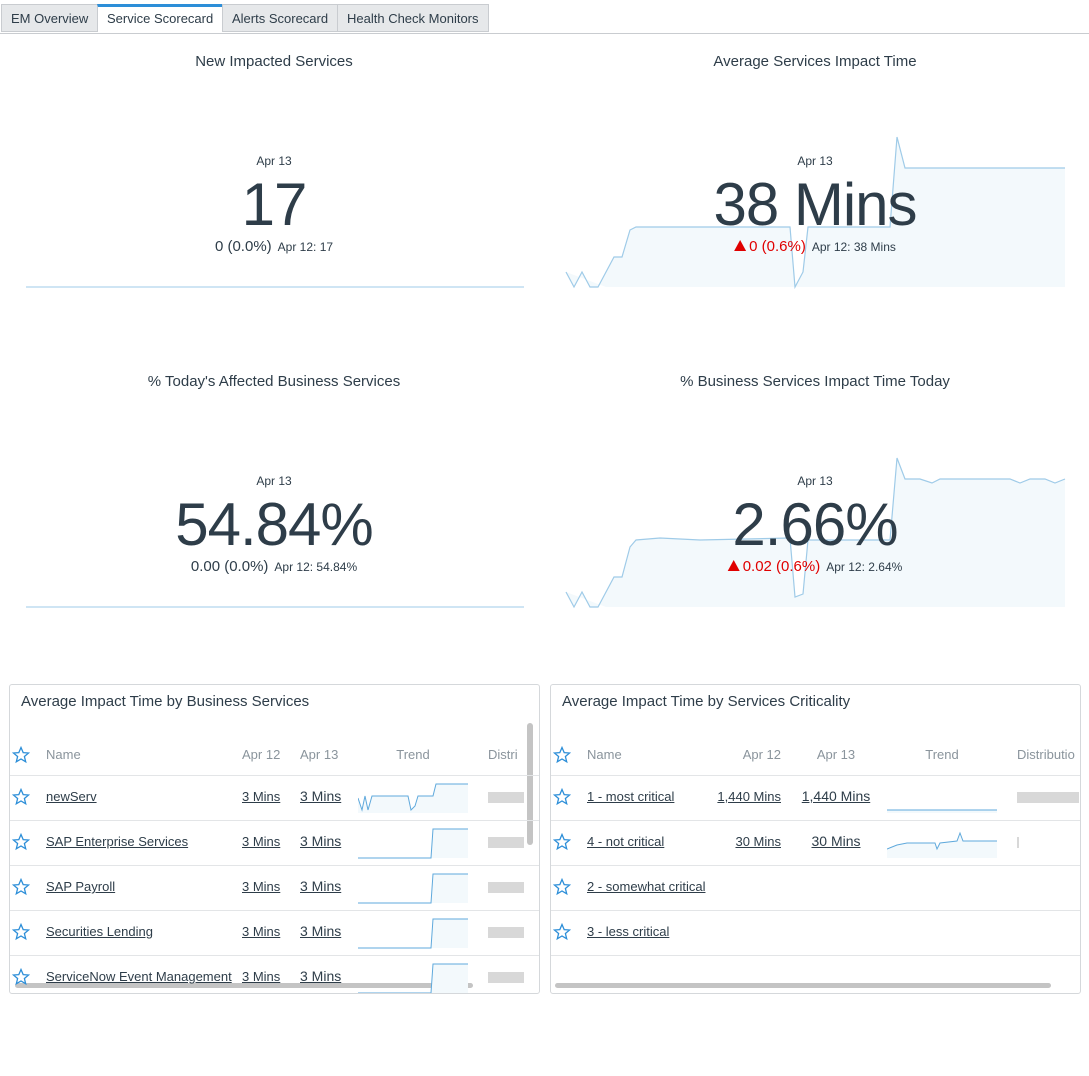 The height and width of the screenshot is (1076, 1089). Describe the element at coordinates (853, 247) in the screenshot. I see `card-compare: Apr 12: 38 Mins` at that location.